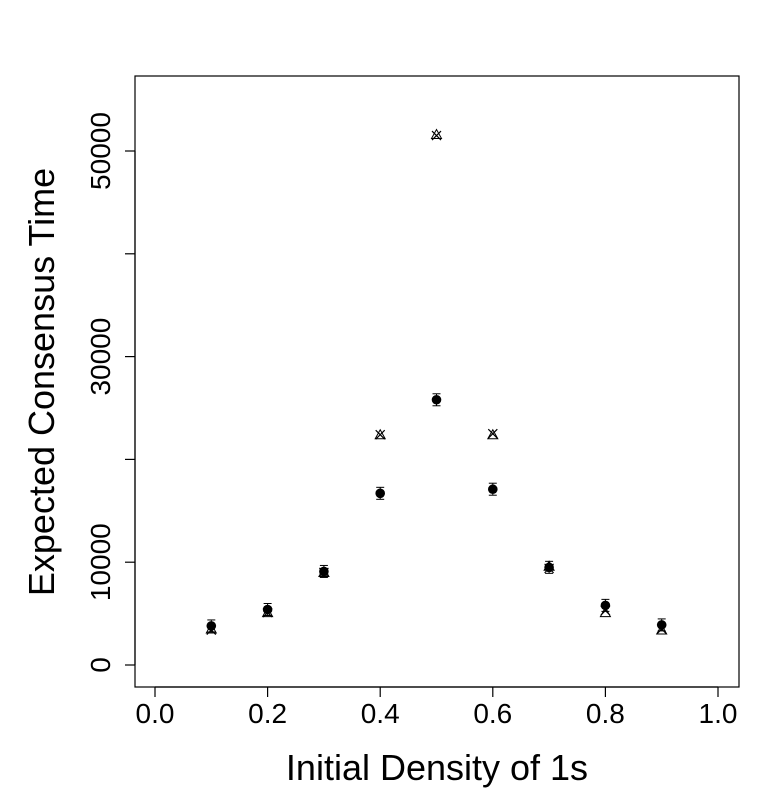 The width and height of the screenshot is (778, 803). Describe the element at coordinates (605, 713) in the screenshot. I see `x-tick-label: 0.8` at that location.